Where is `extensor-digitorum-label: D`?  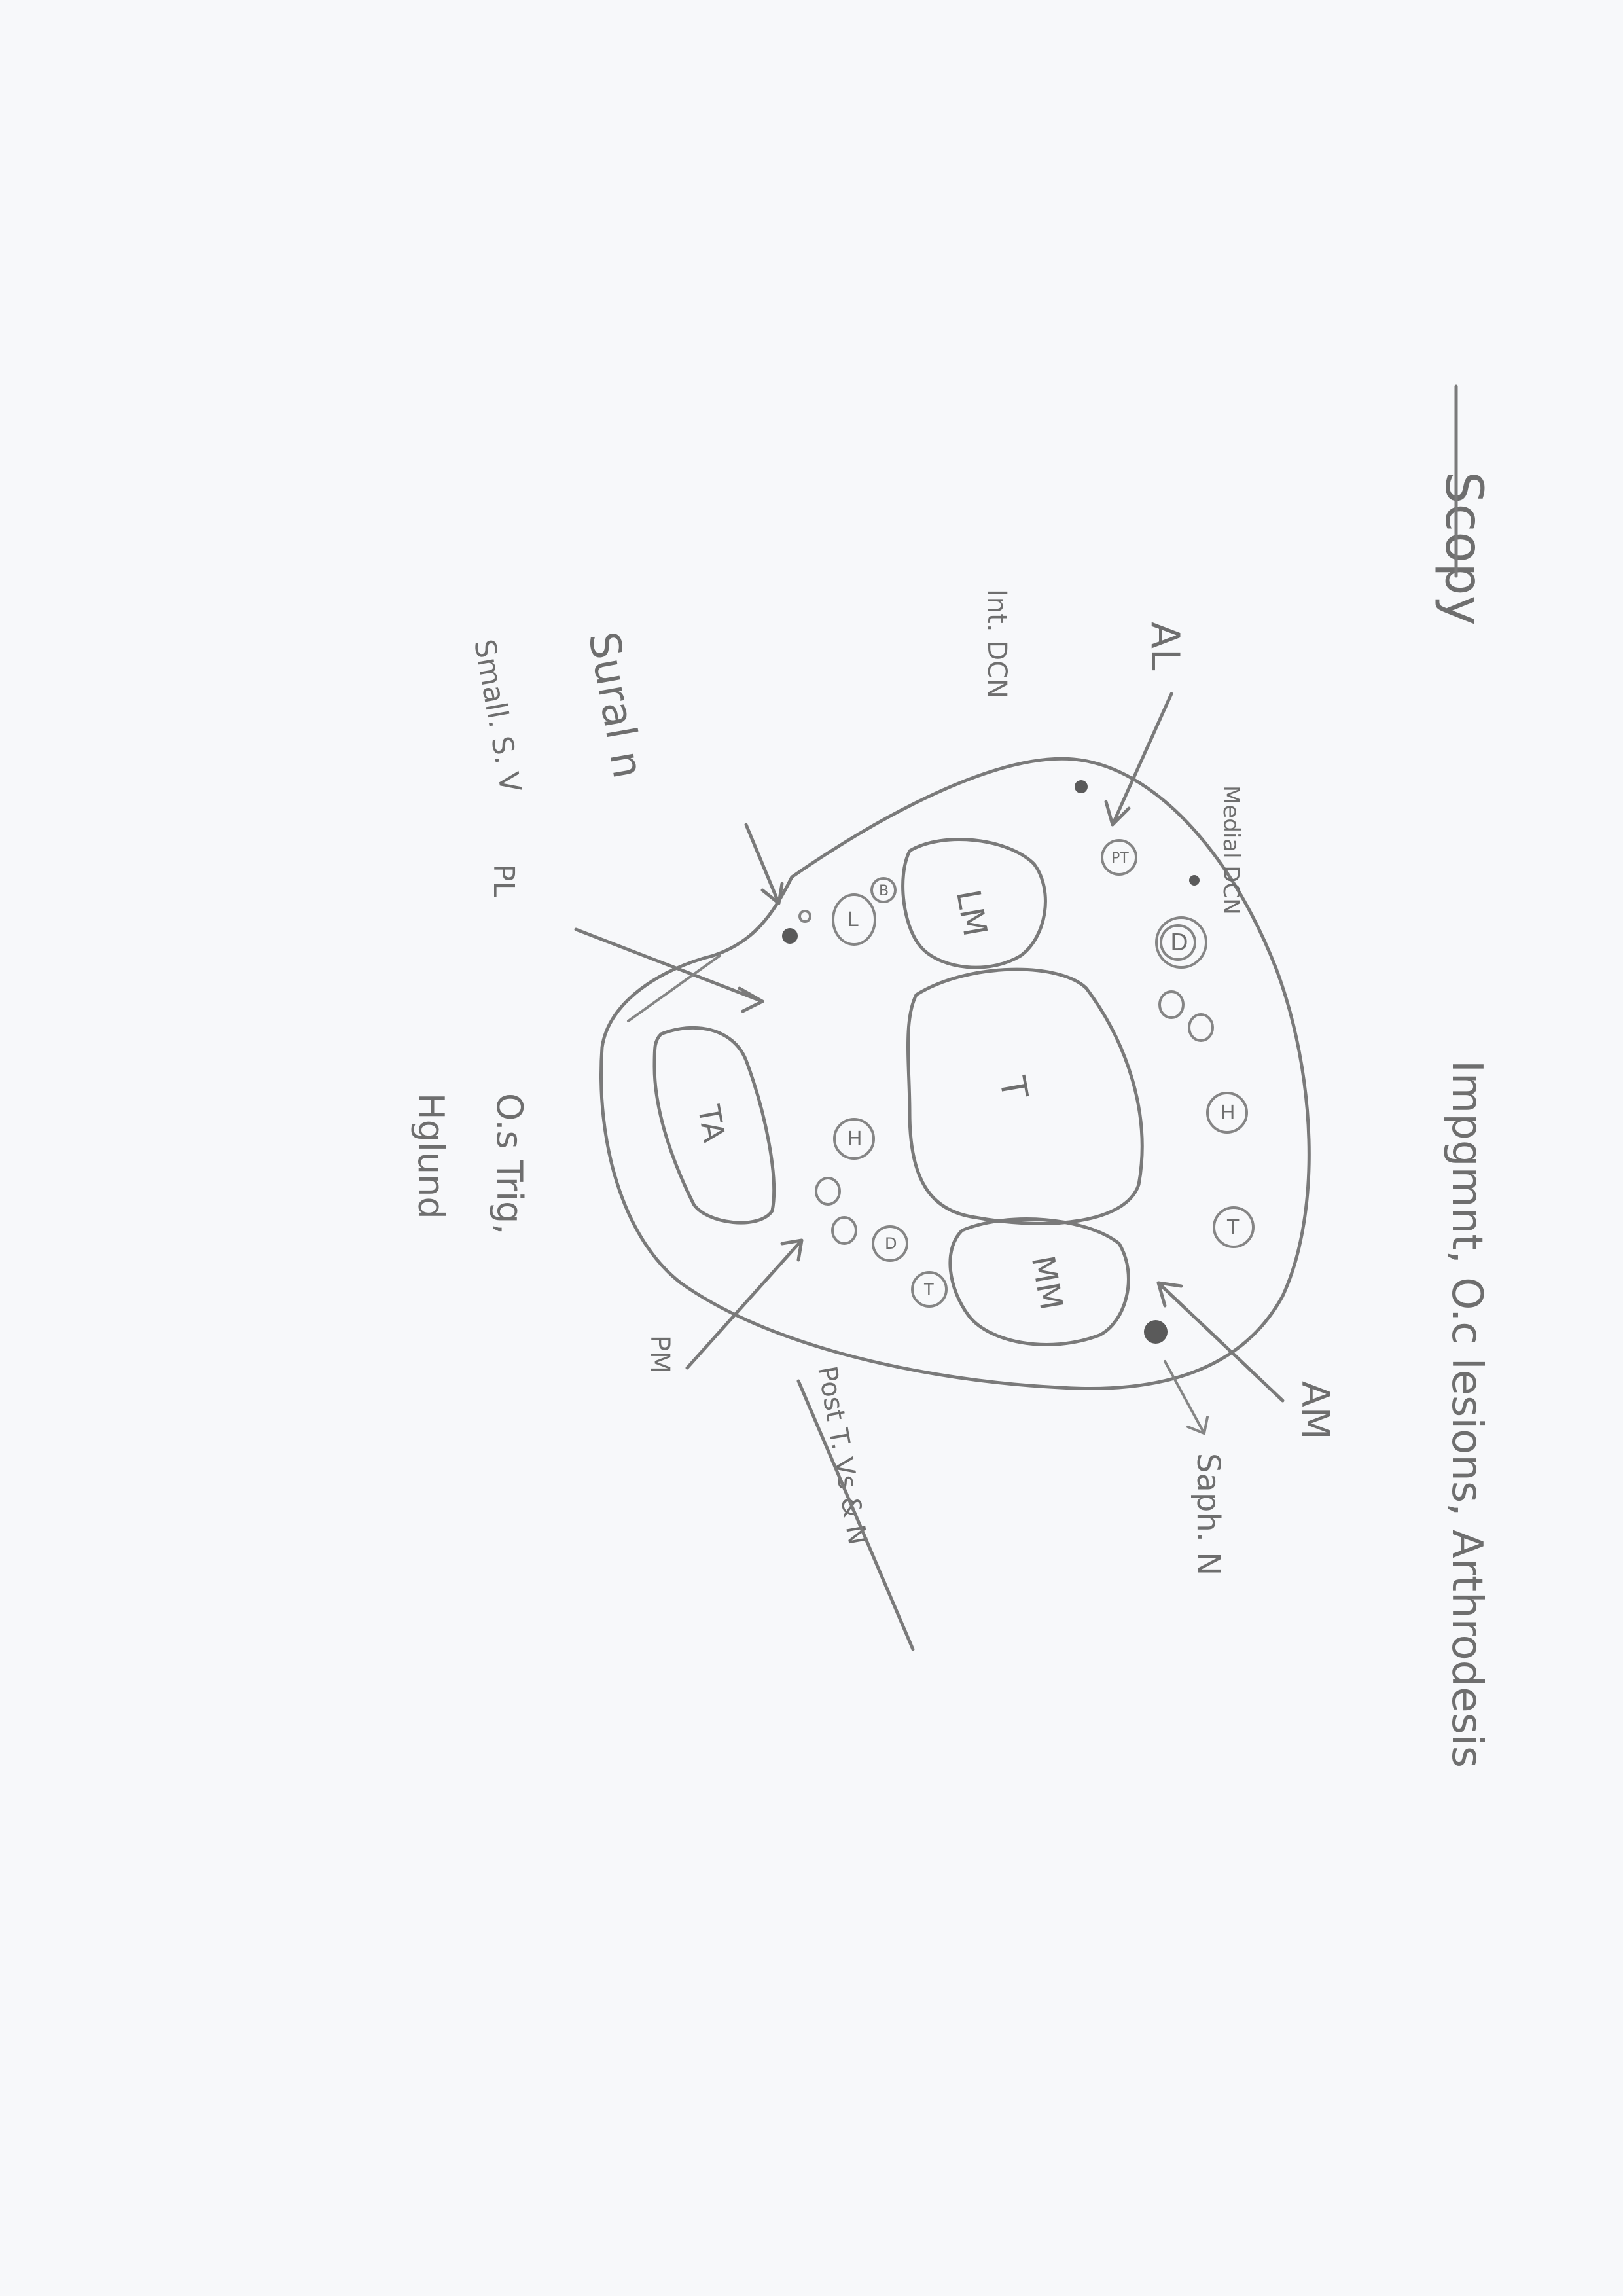 extensor-digitorum-label: D is located at coordinates (1179, 942).